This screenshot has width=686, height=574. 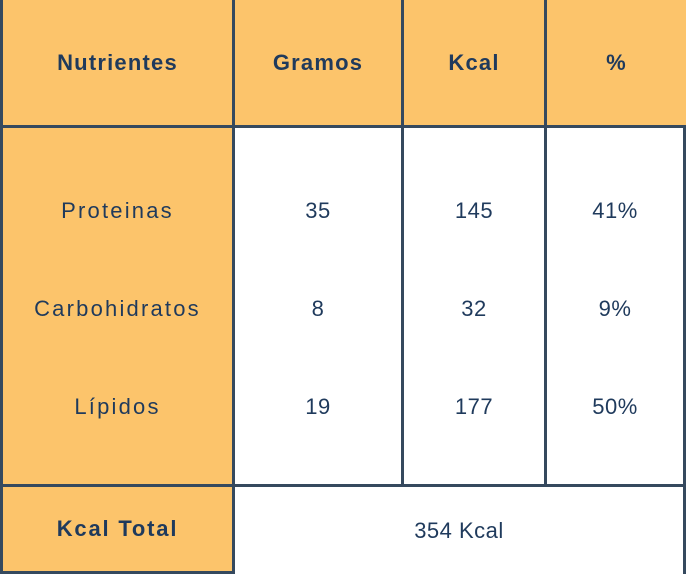 What do you see at coordinates (474, 210) in the screenshot?
I see `kcal-value-proteinas: 145` at bounding box center [474, 210].